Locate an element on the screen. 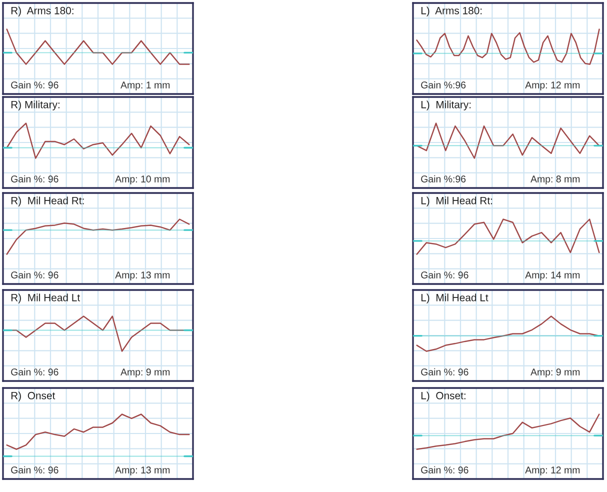 Image resolution: width=607 pixels, height=492 pixels. chart-title: R) Onset is located at coordinates (33, 397).